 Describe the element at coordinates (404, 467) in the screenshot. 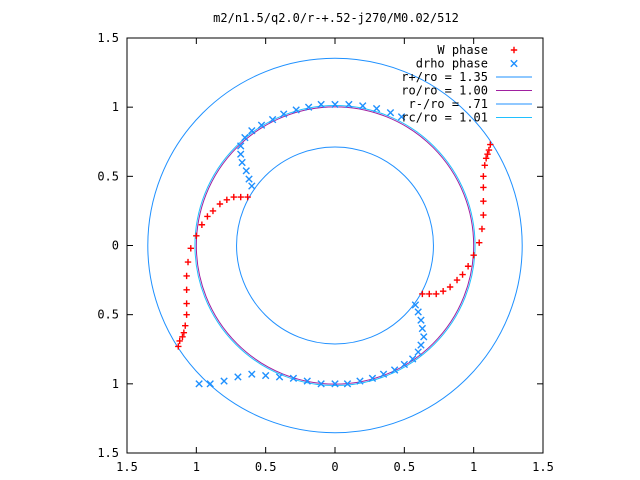

I see `x-tick-label-4: 0.5` at that location.